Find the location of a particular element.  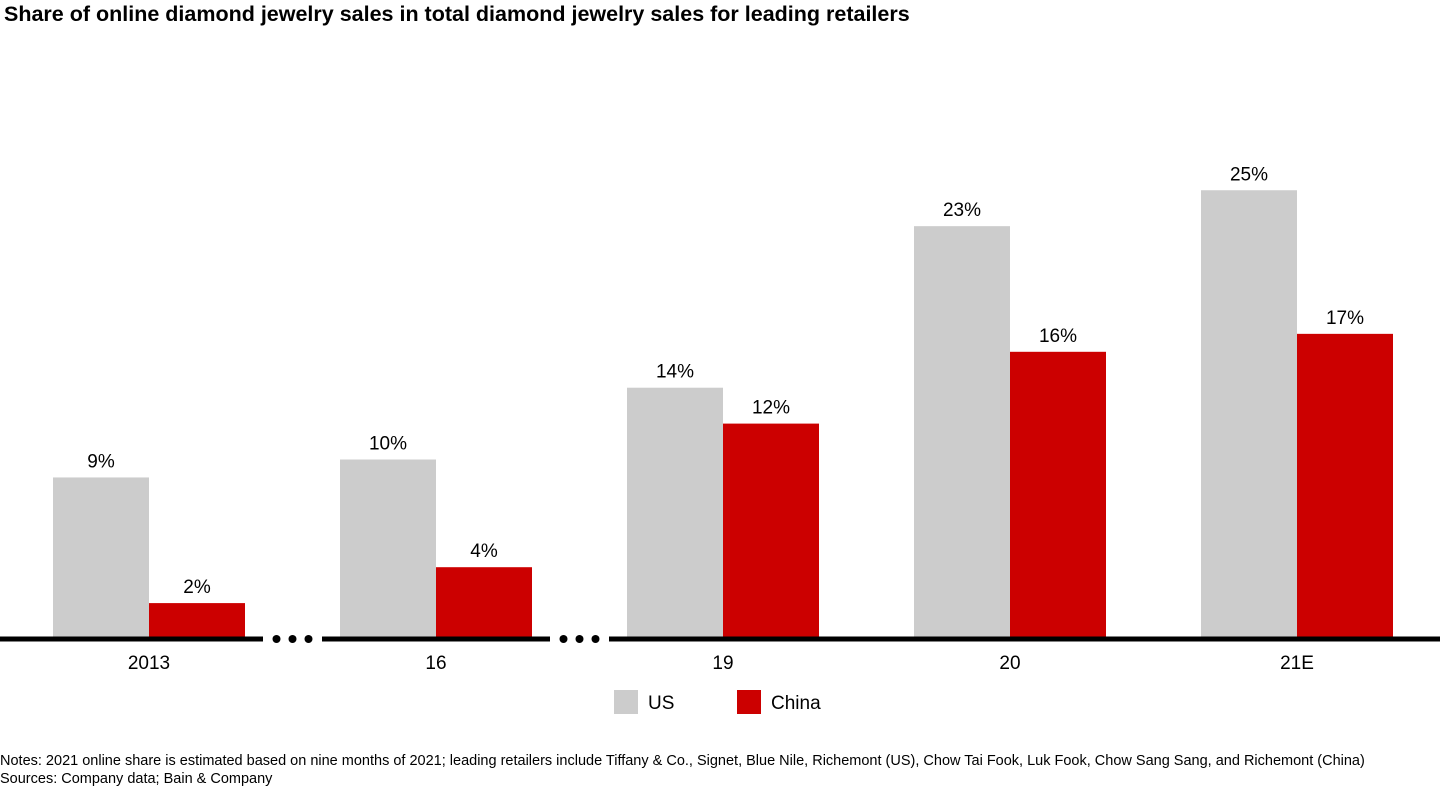

category-label: 21E is located at coordinates (1297, 663).